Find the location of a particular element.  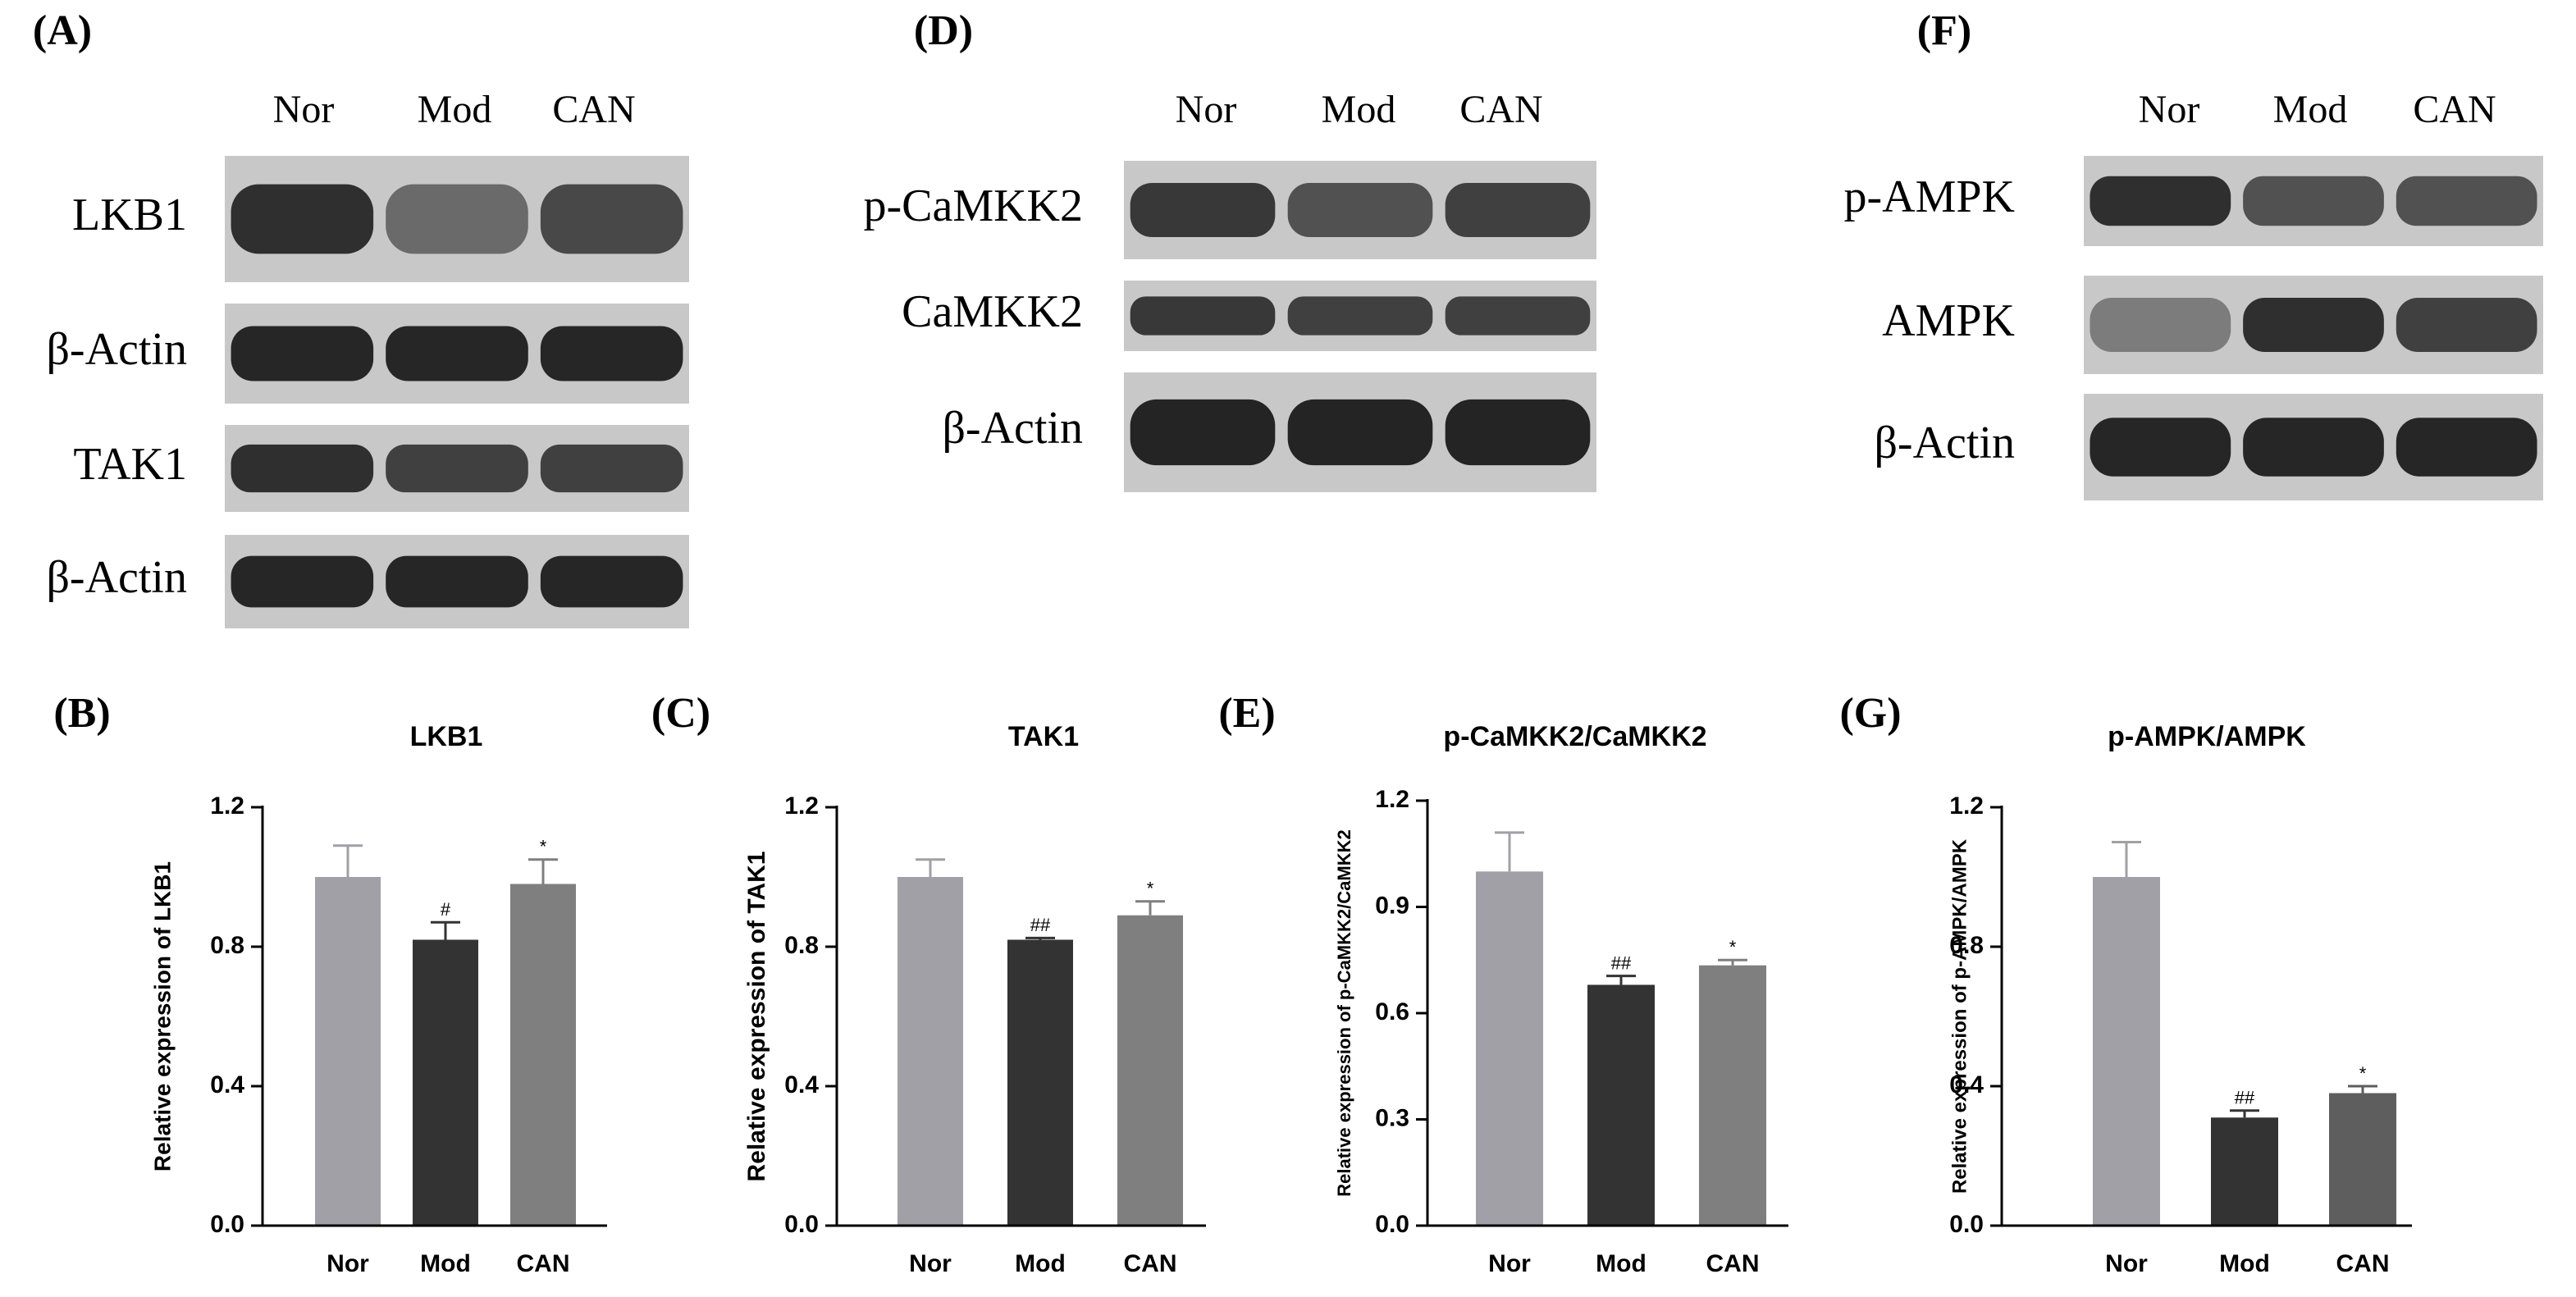

row-label: TAK1 is located at coordinates (130, 464).